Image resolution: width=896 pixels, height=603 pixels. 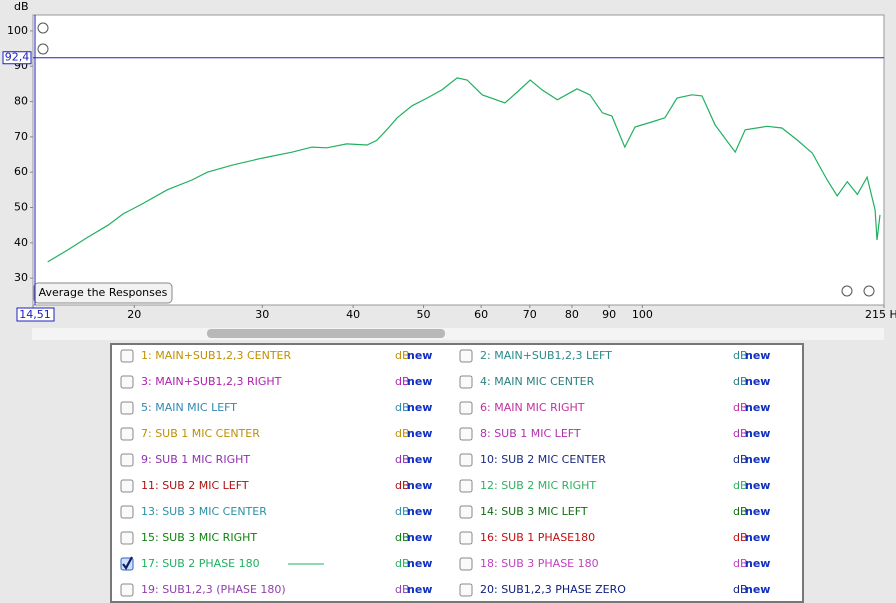 What do you see at coordinates (200, 433) in the screenshot?
I see `channel-label: 7: SUB 1 MIC CENTER` at bounding box center [200, 433].